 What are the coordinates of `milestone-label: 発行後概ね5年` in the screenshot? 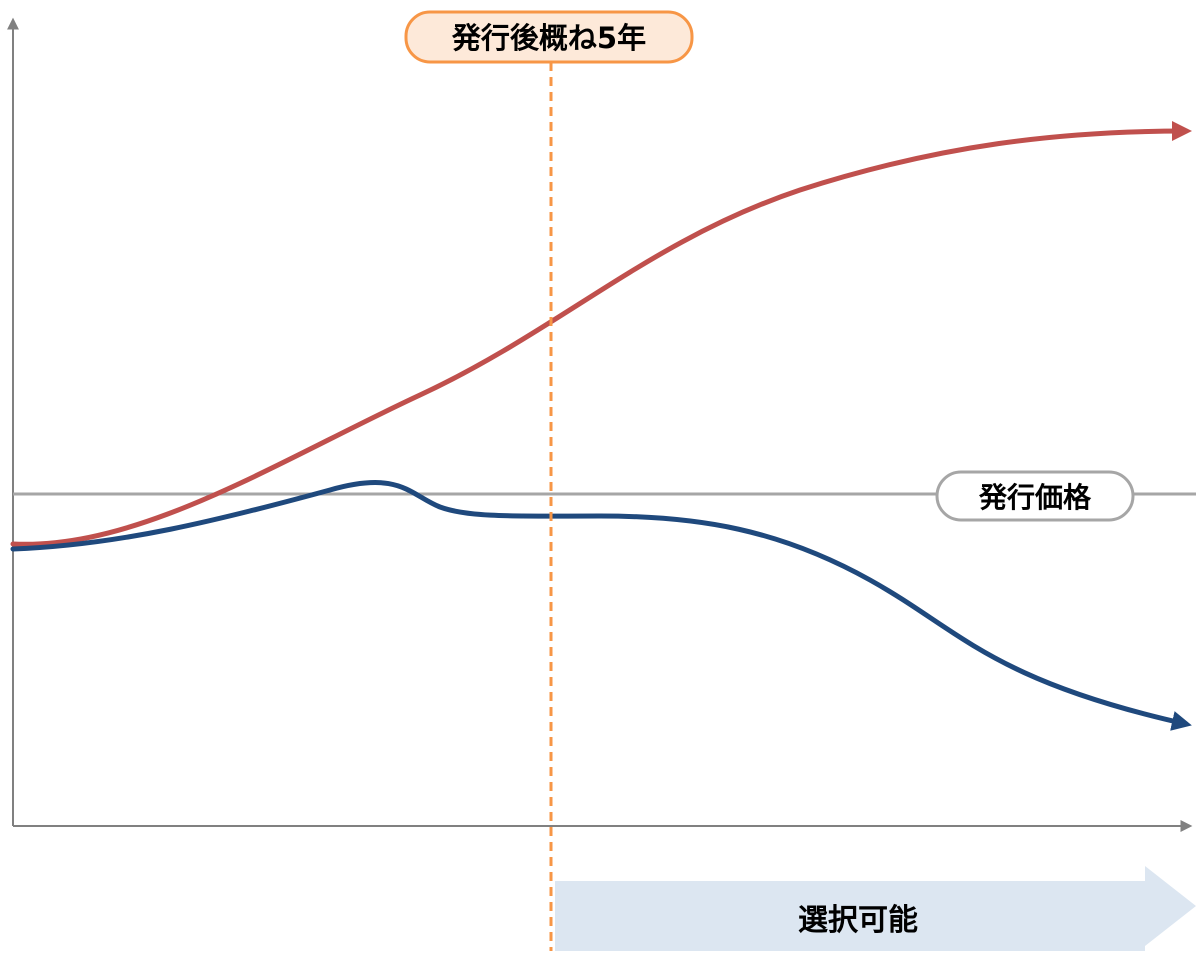 It's located at (548, 38).